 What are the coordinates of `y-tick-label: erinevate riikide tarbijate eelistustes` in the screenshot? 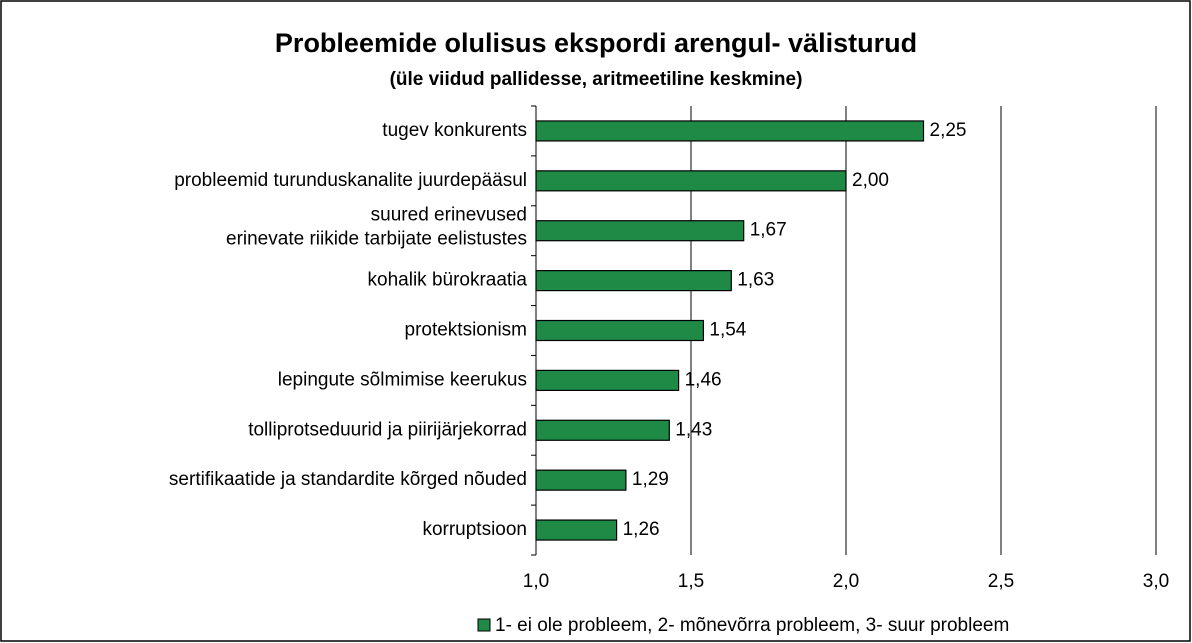 It's located at (376, 239).